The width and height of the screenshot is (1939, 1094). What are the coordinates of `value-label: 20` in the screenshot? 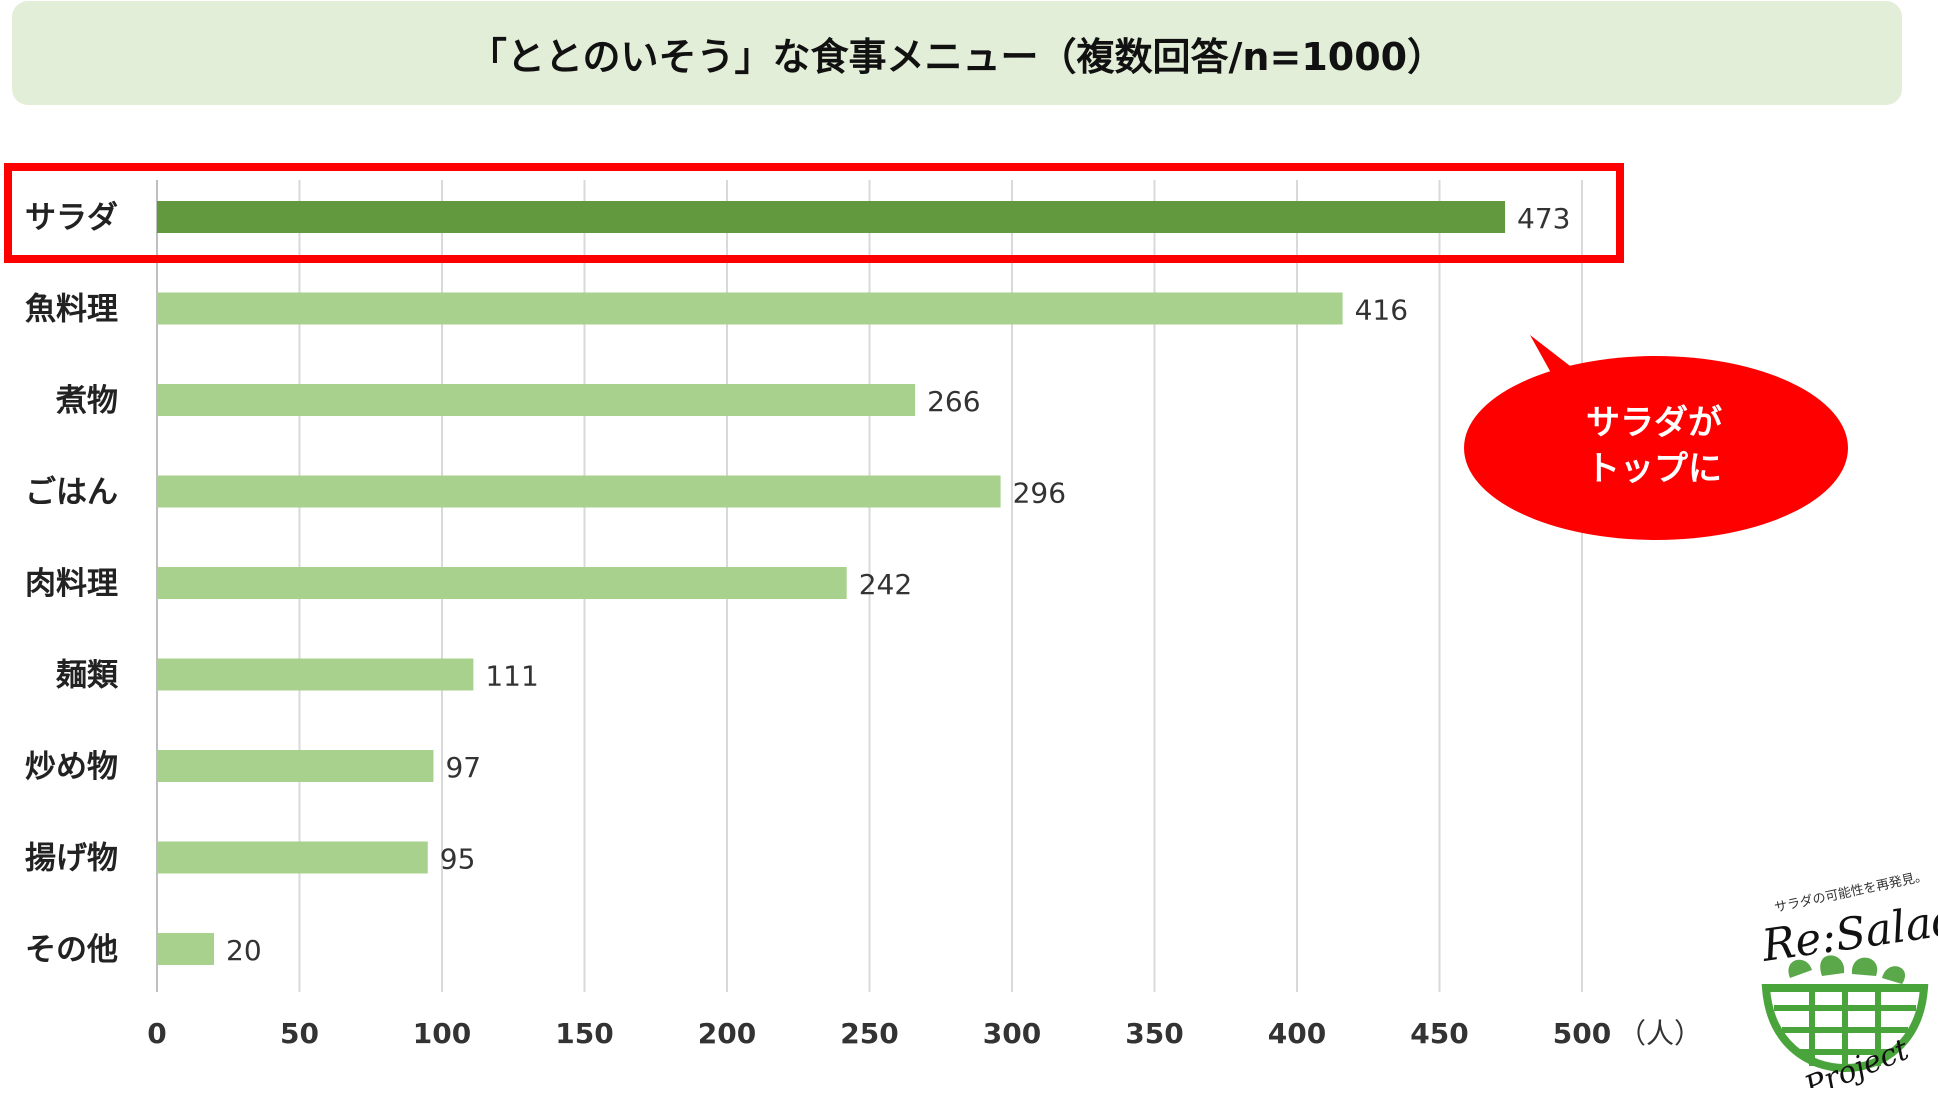 It's located at (244, 950).